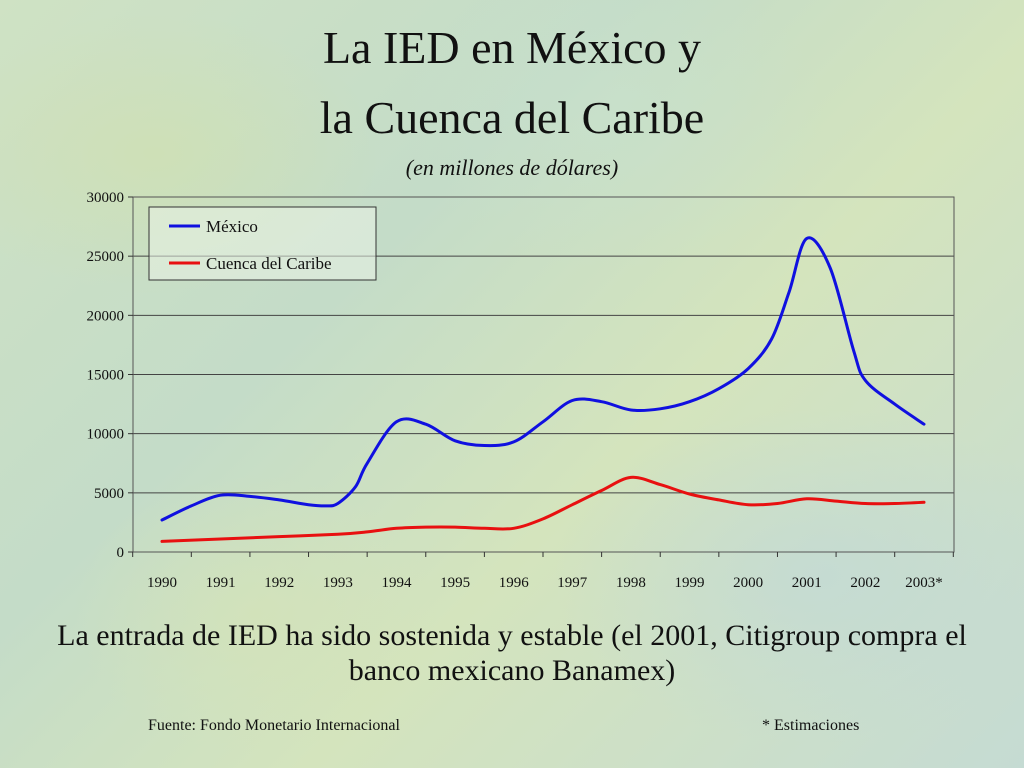 The width and height of the screenshot is (1024, 768). I want to click on x-tick-label: 1997, so click(572, 583).